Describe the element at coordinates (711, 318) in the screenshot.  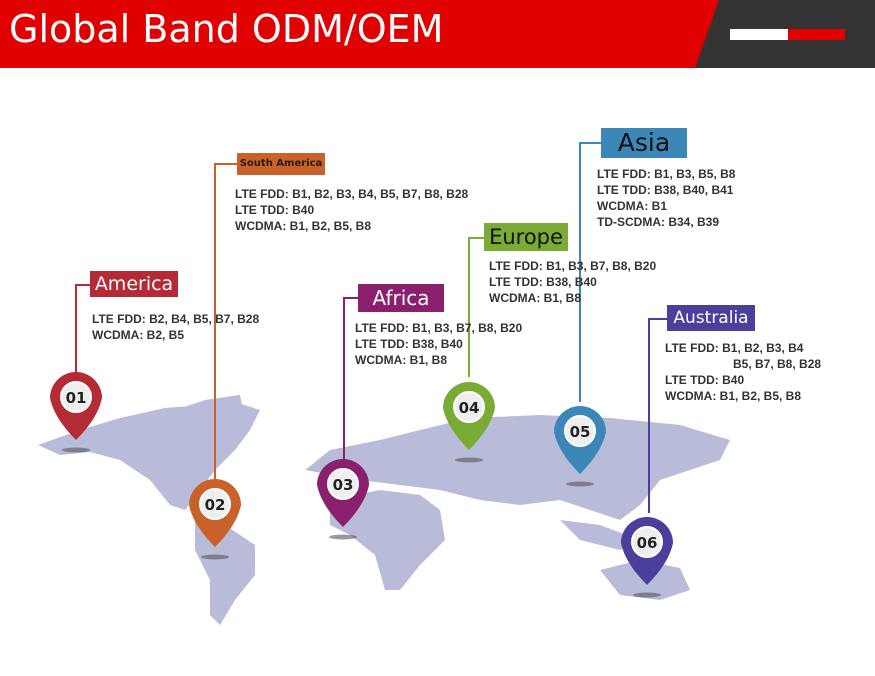
I see `region-label-australia: Australia` at that location.